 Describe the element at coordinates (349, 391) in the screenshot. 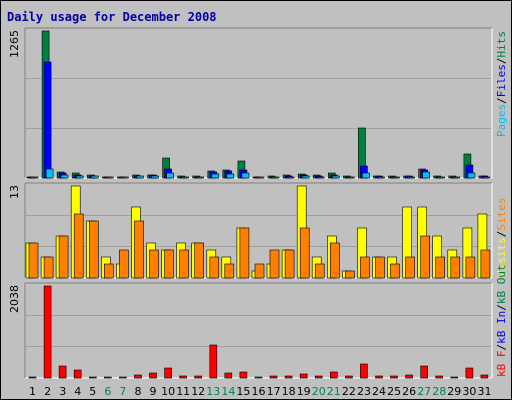

I see `x-tick-label: 22` at that location.